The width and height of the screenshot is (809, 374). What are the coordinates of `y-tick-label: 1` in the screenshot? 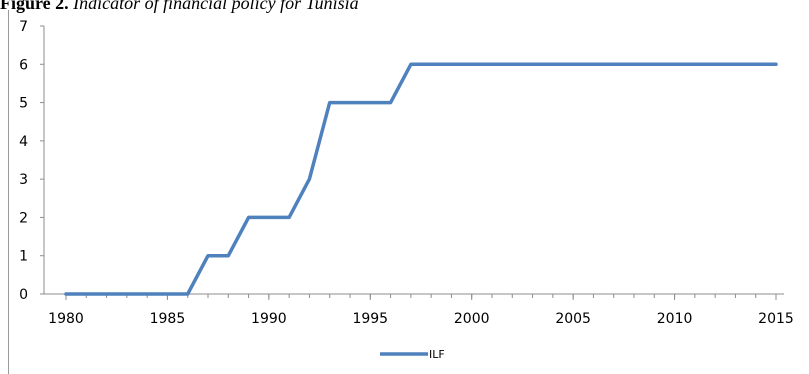 It's located at (23, 257).